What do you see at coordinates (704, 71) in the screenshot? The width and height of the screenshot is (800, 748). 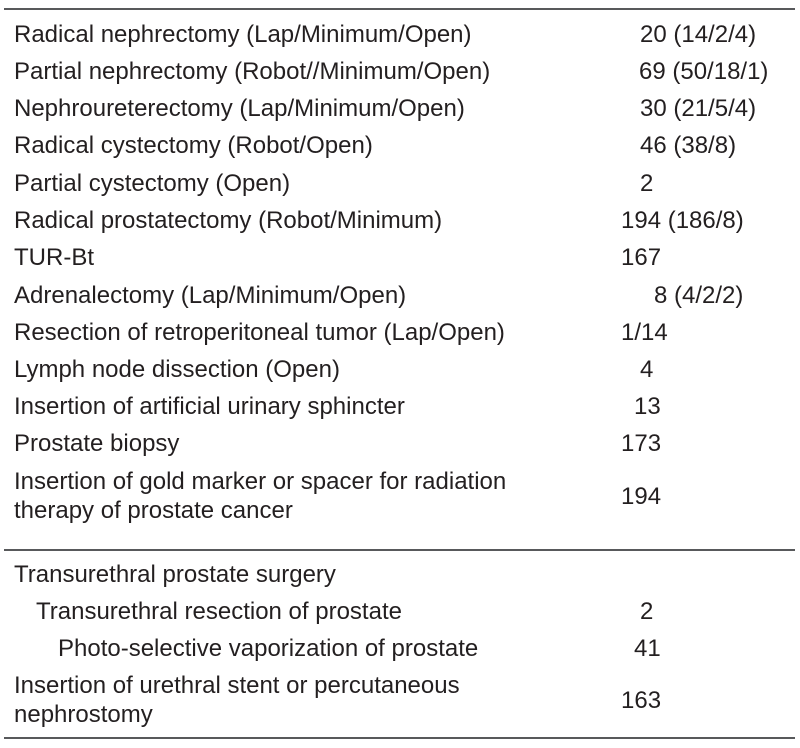 I see `procedure-count: 69 (50/18/1)` at bounding box center [704, 71].